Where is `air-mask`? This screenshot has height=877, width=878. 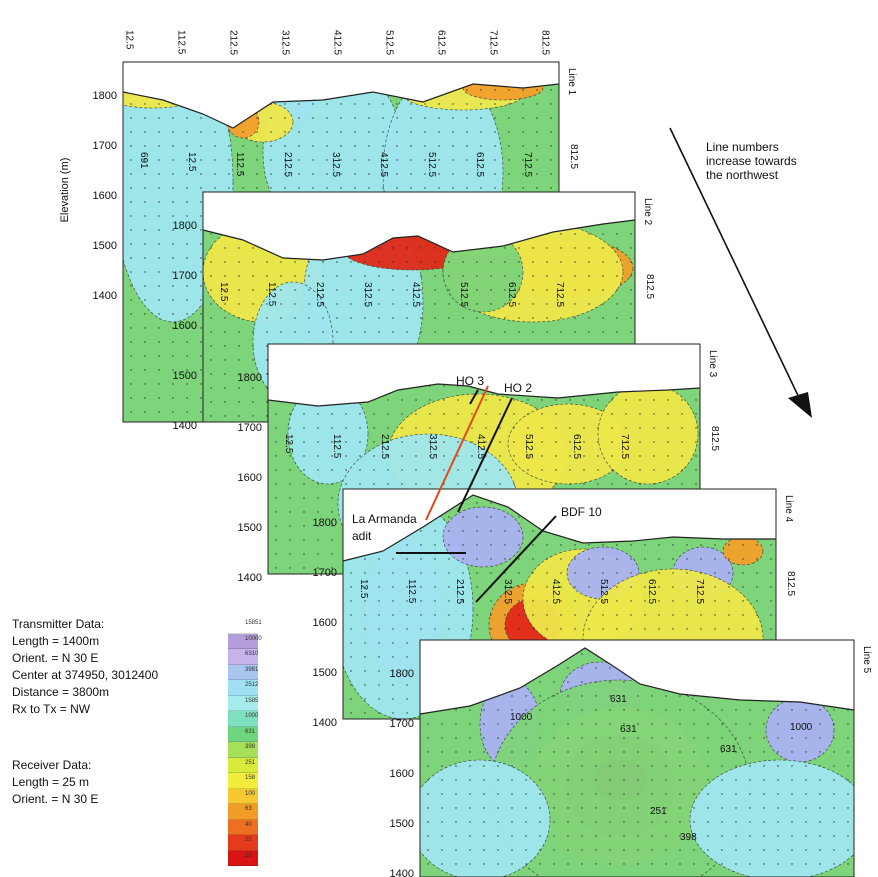
air-mask is located at coordinates (419, 226).